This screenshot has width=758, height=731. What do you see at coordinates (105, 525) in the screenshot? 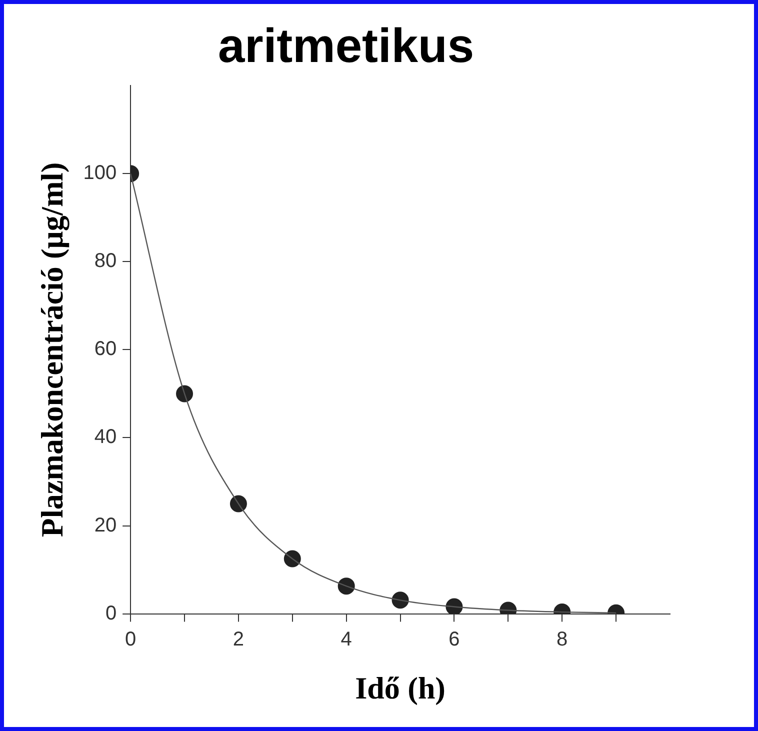
I see `y-tick-label: 20` at bounding box center [105, 525].